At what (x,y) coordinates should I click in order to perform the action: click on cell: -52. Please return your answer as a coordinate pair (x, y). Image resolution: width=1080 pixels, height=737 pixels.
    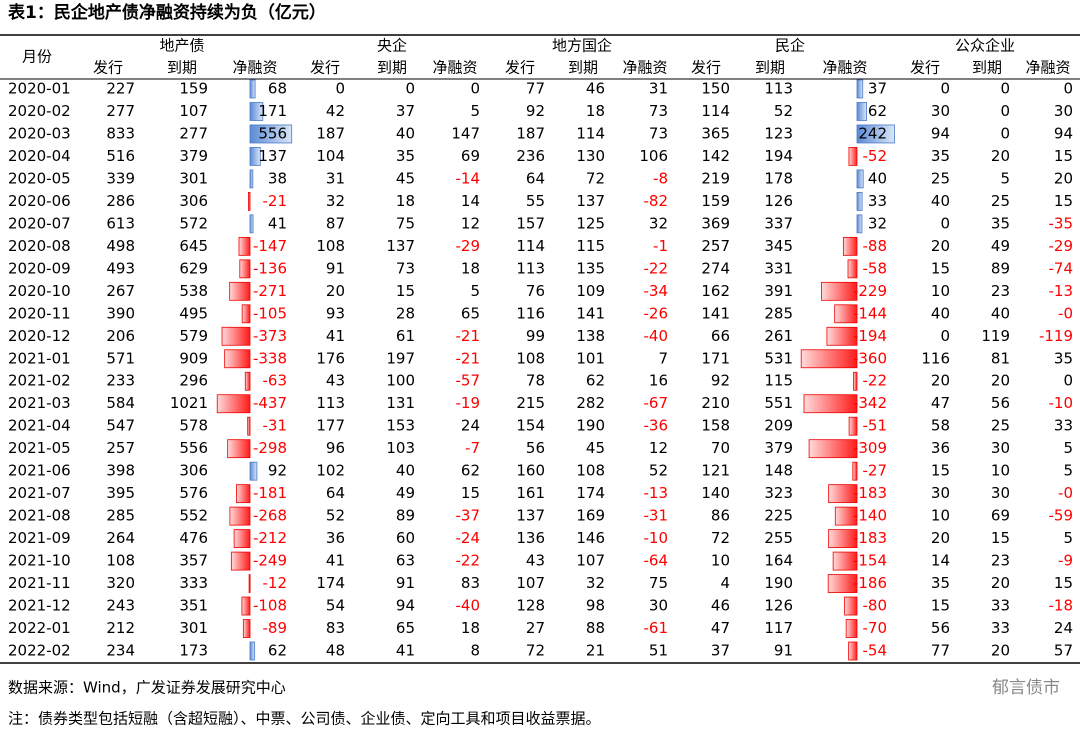
    Looking at the image, I should click on (875, 156).